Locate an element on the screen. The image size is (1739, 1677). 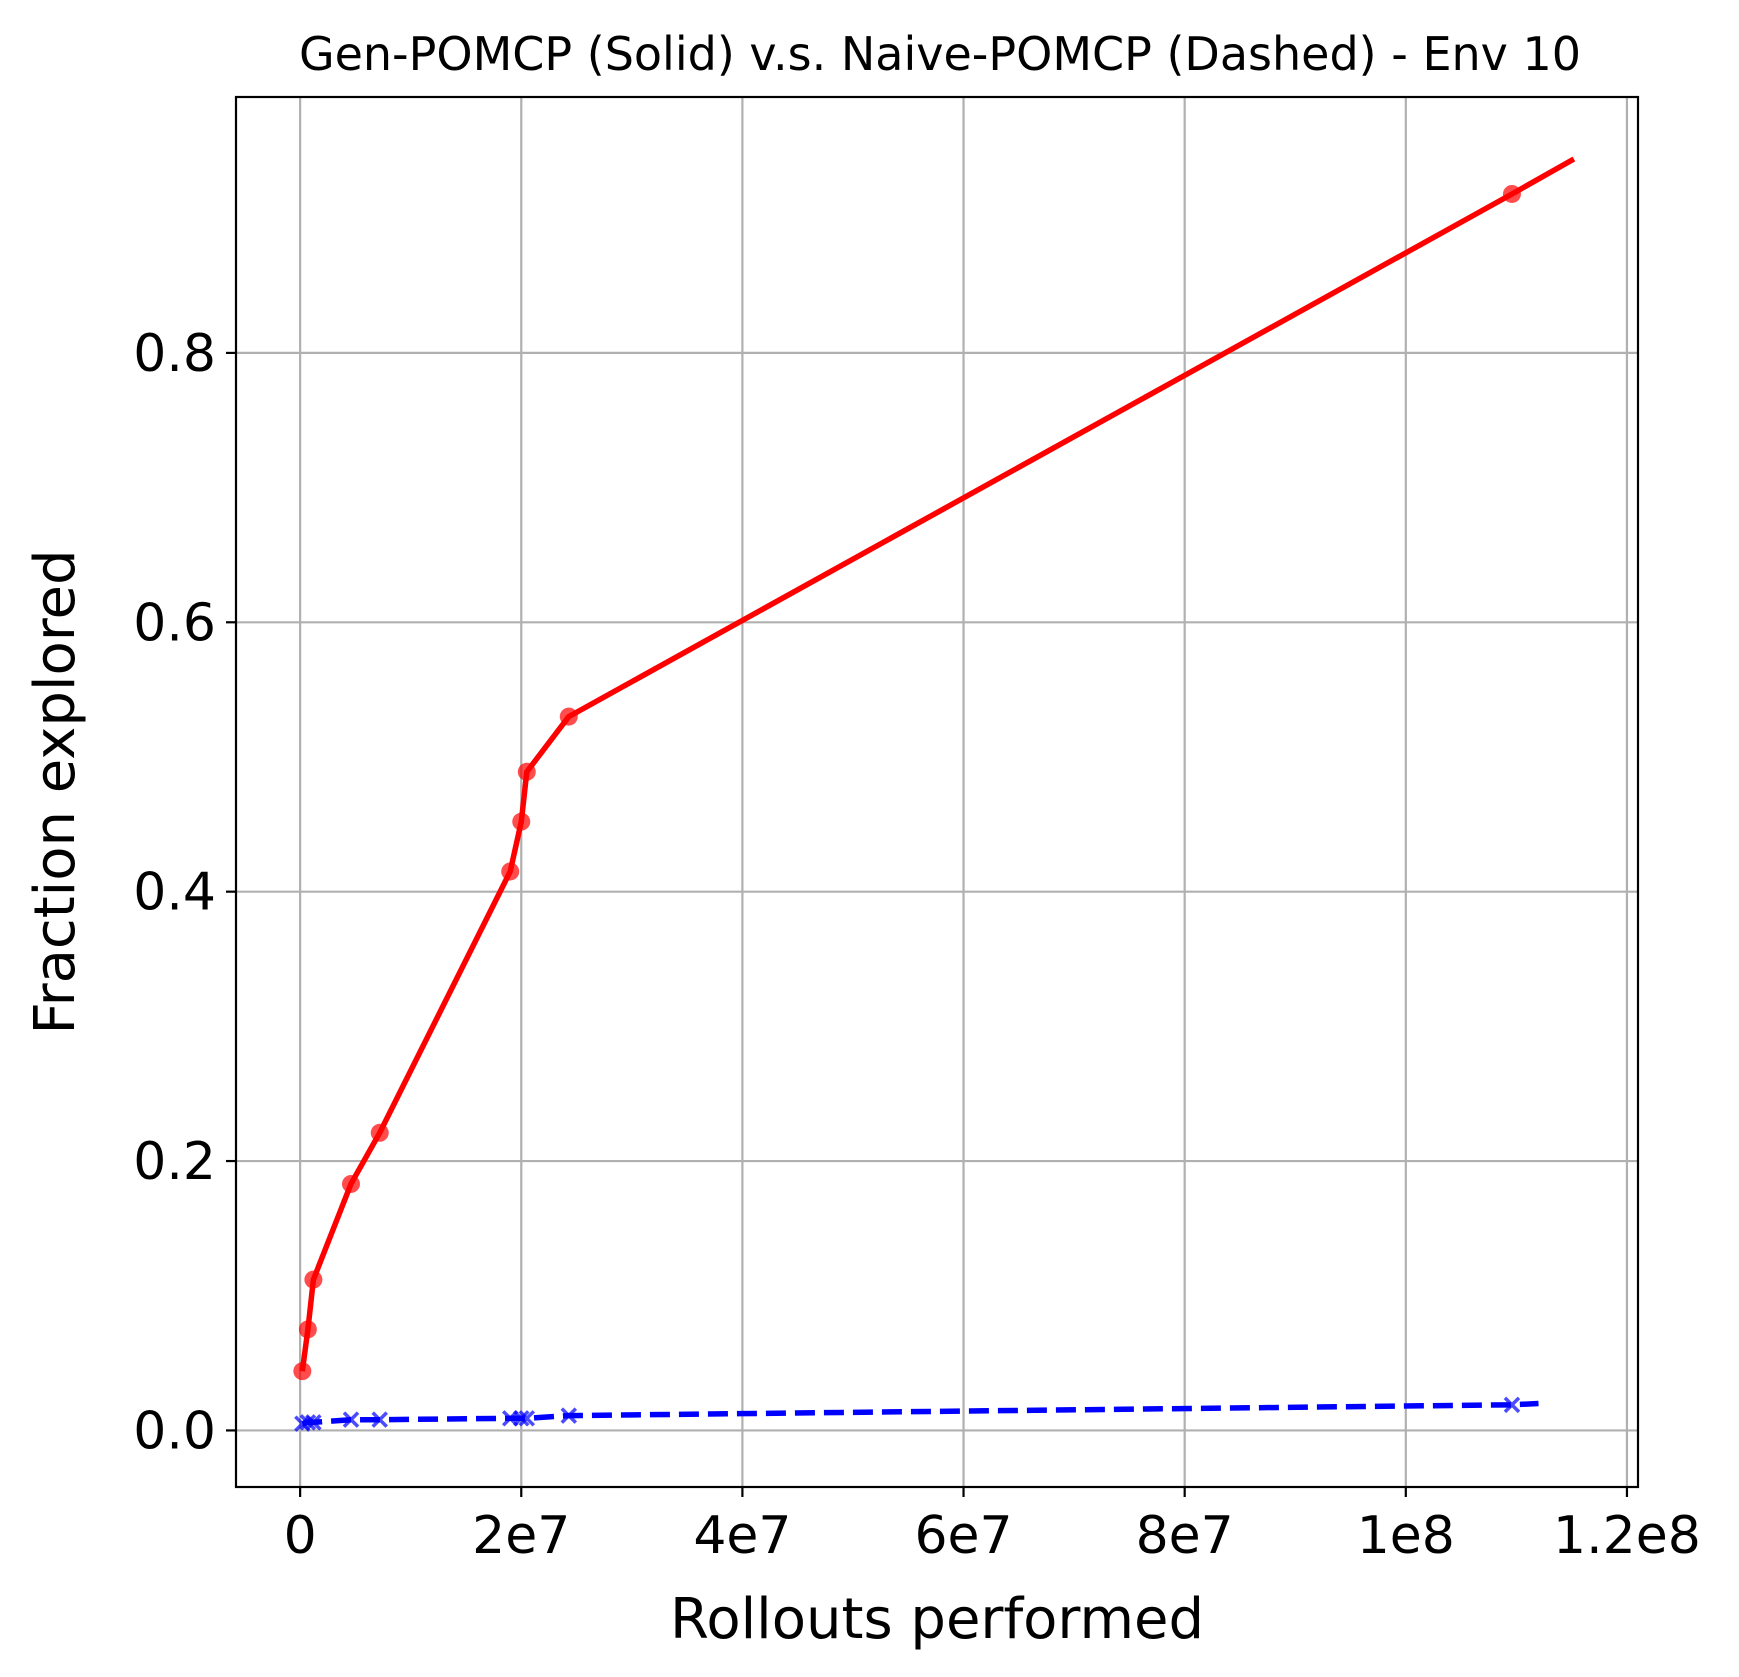
x-tick-label: 1e8 is located at coordinates (1406, 1536).